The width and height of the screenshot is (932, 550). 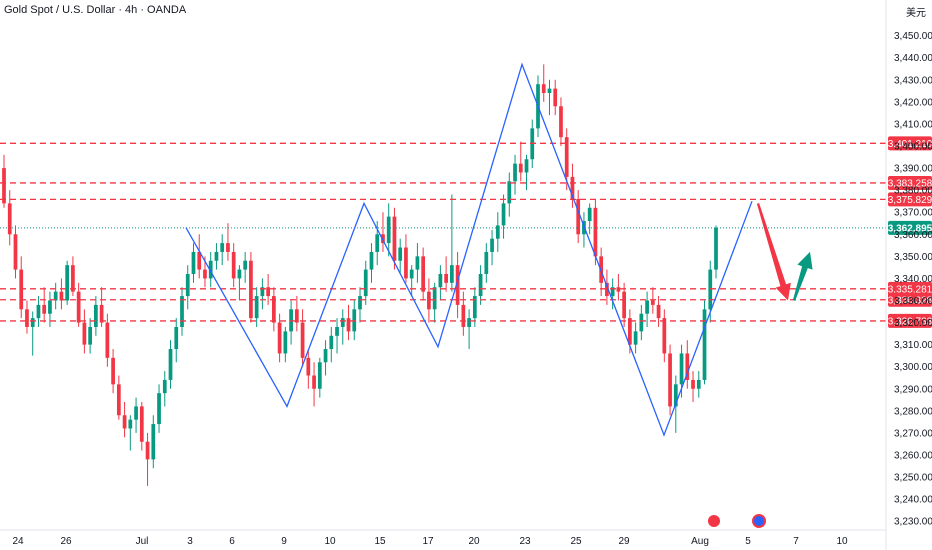 I want to click on time-tick-label: Jul, so click(x=142, y=541).